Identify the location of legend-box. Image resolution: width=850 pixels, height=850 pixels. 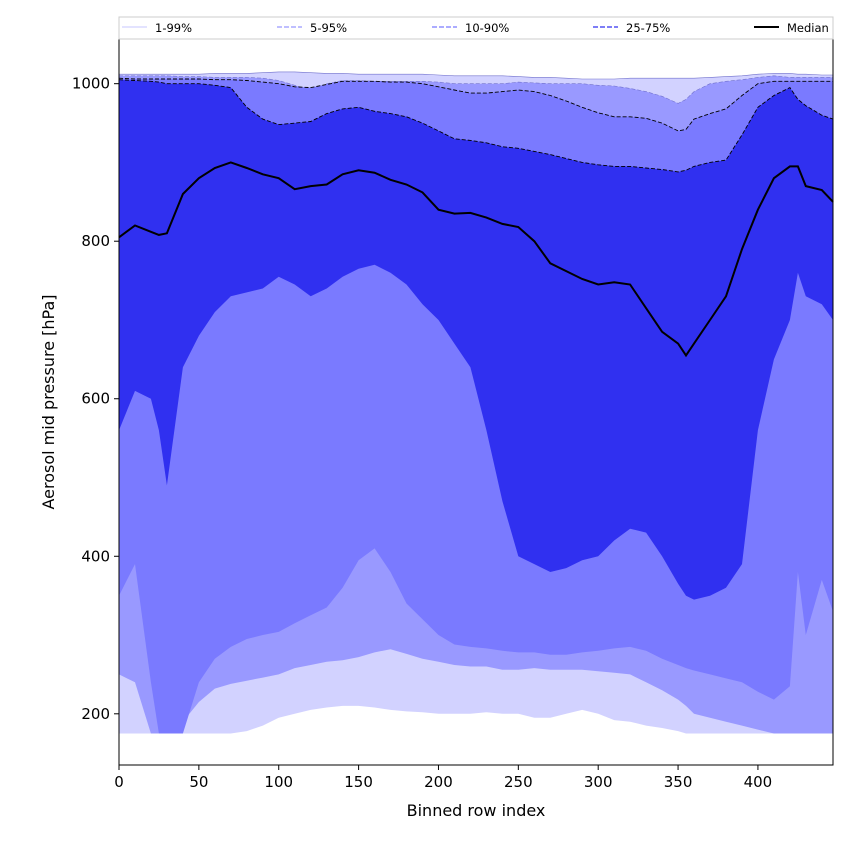
(476, 28).